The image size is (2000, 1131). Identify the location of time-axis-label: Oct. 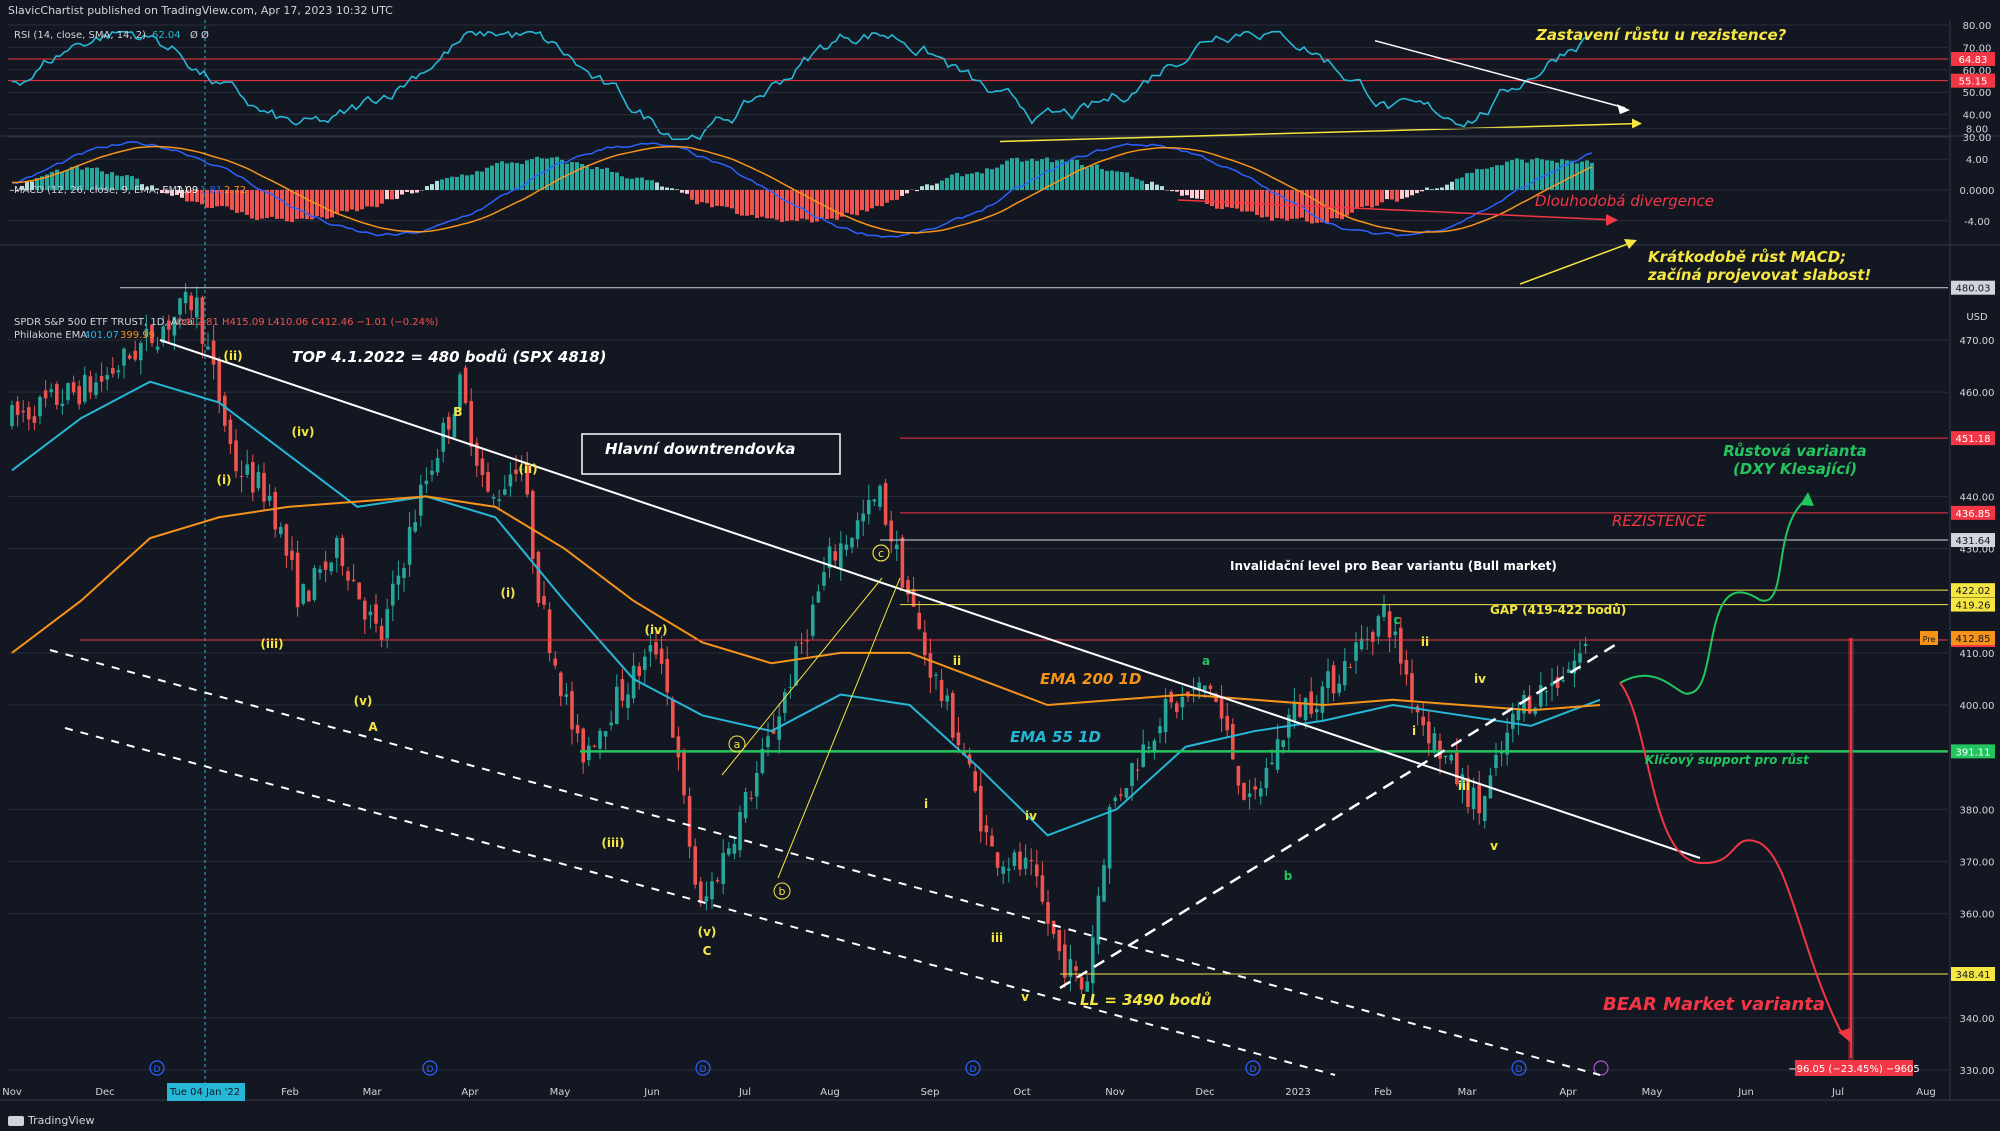
(1021, 1092).